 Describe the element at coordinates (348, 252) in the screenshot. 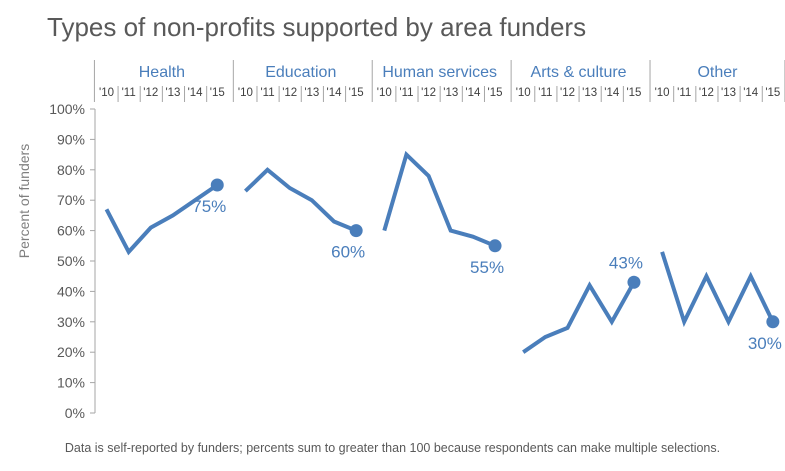

I see `series-end-label: 60%` at that location.